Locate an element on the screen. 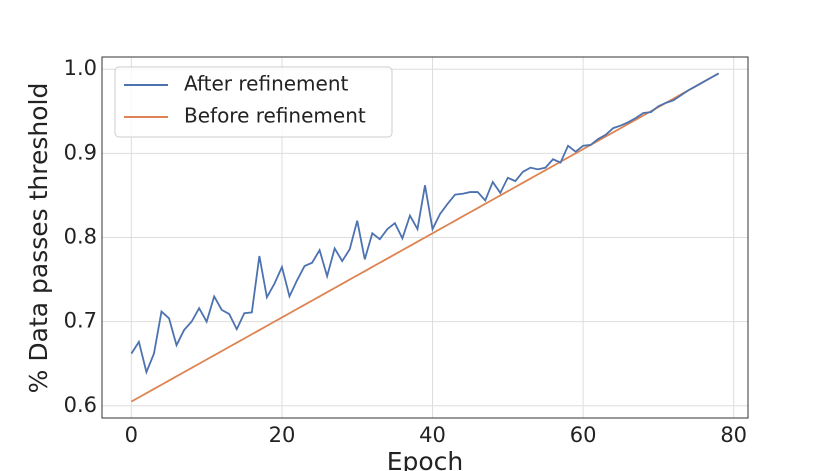  x-tick-label: 0 is located at coordinates (131, 435).